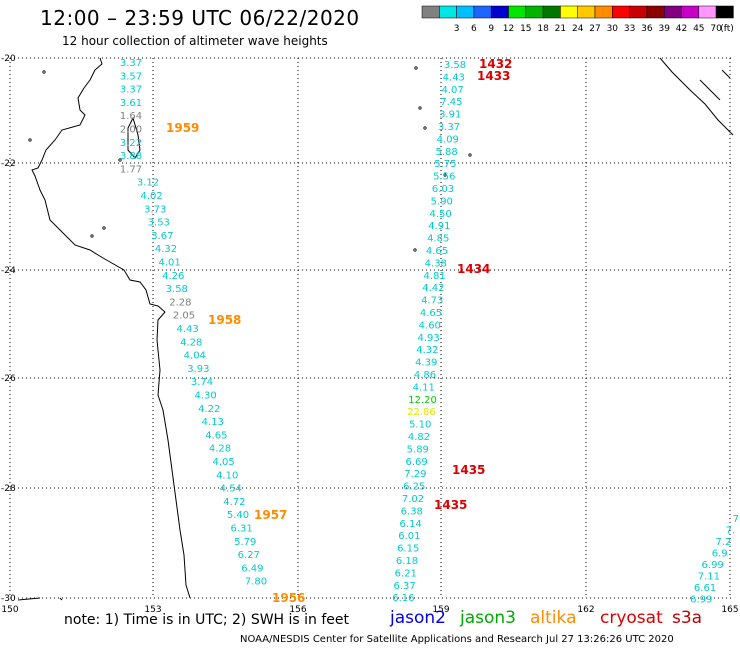 The height and width of the screenshot is (650, 740). What do you see at coordinates (436, 263) in the screenshot?
I see `swh-value: 4.38` at bounding box center [436, 263].